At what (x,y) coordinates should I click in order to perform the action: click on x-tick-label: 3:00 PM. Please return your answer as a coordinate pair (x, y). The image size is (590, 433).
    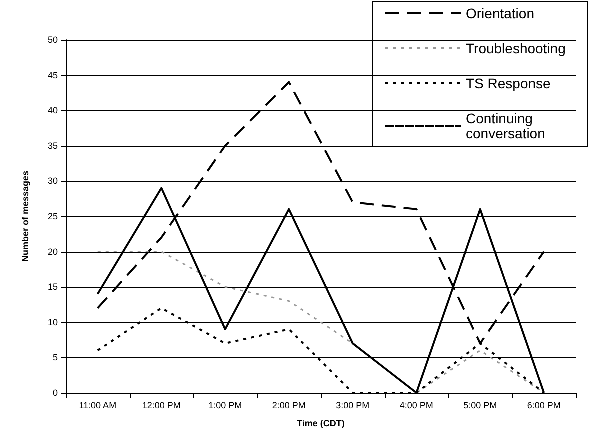
    Looking at the image, I should click on (353, 405).